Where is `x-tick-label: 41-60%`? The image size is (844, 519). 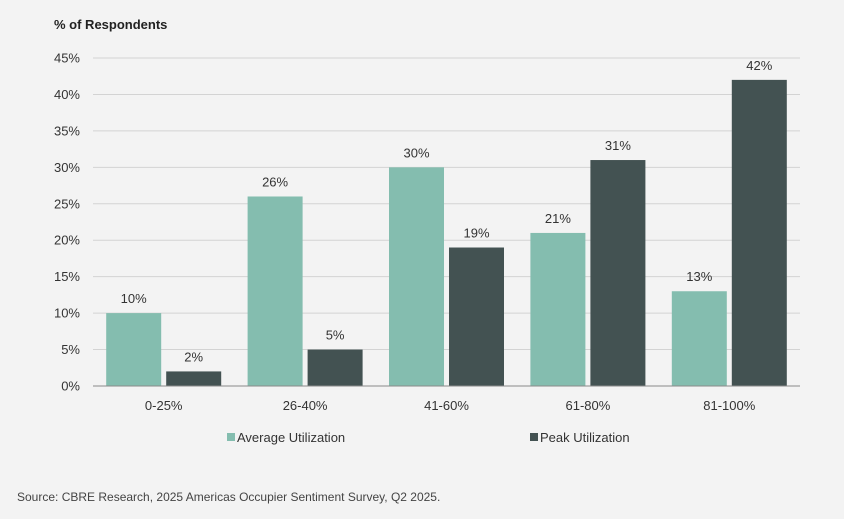 x-tick-label: 41-60% is located at coordinates (446, 405).